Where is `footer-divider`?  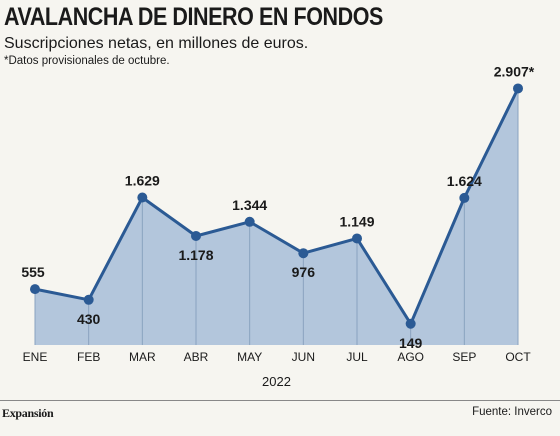
footer-divider is located at coordinates (280, 400).